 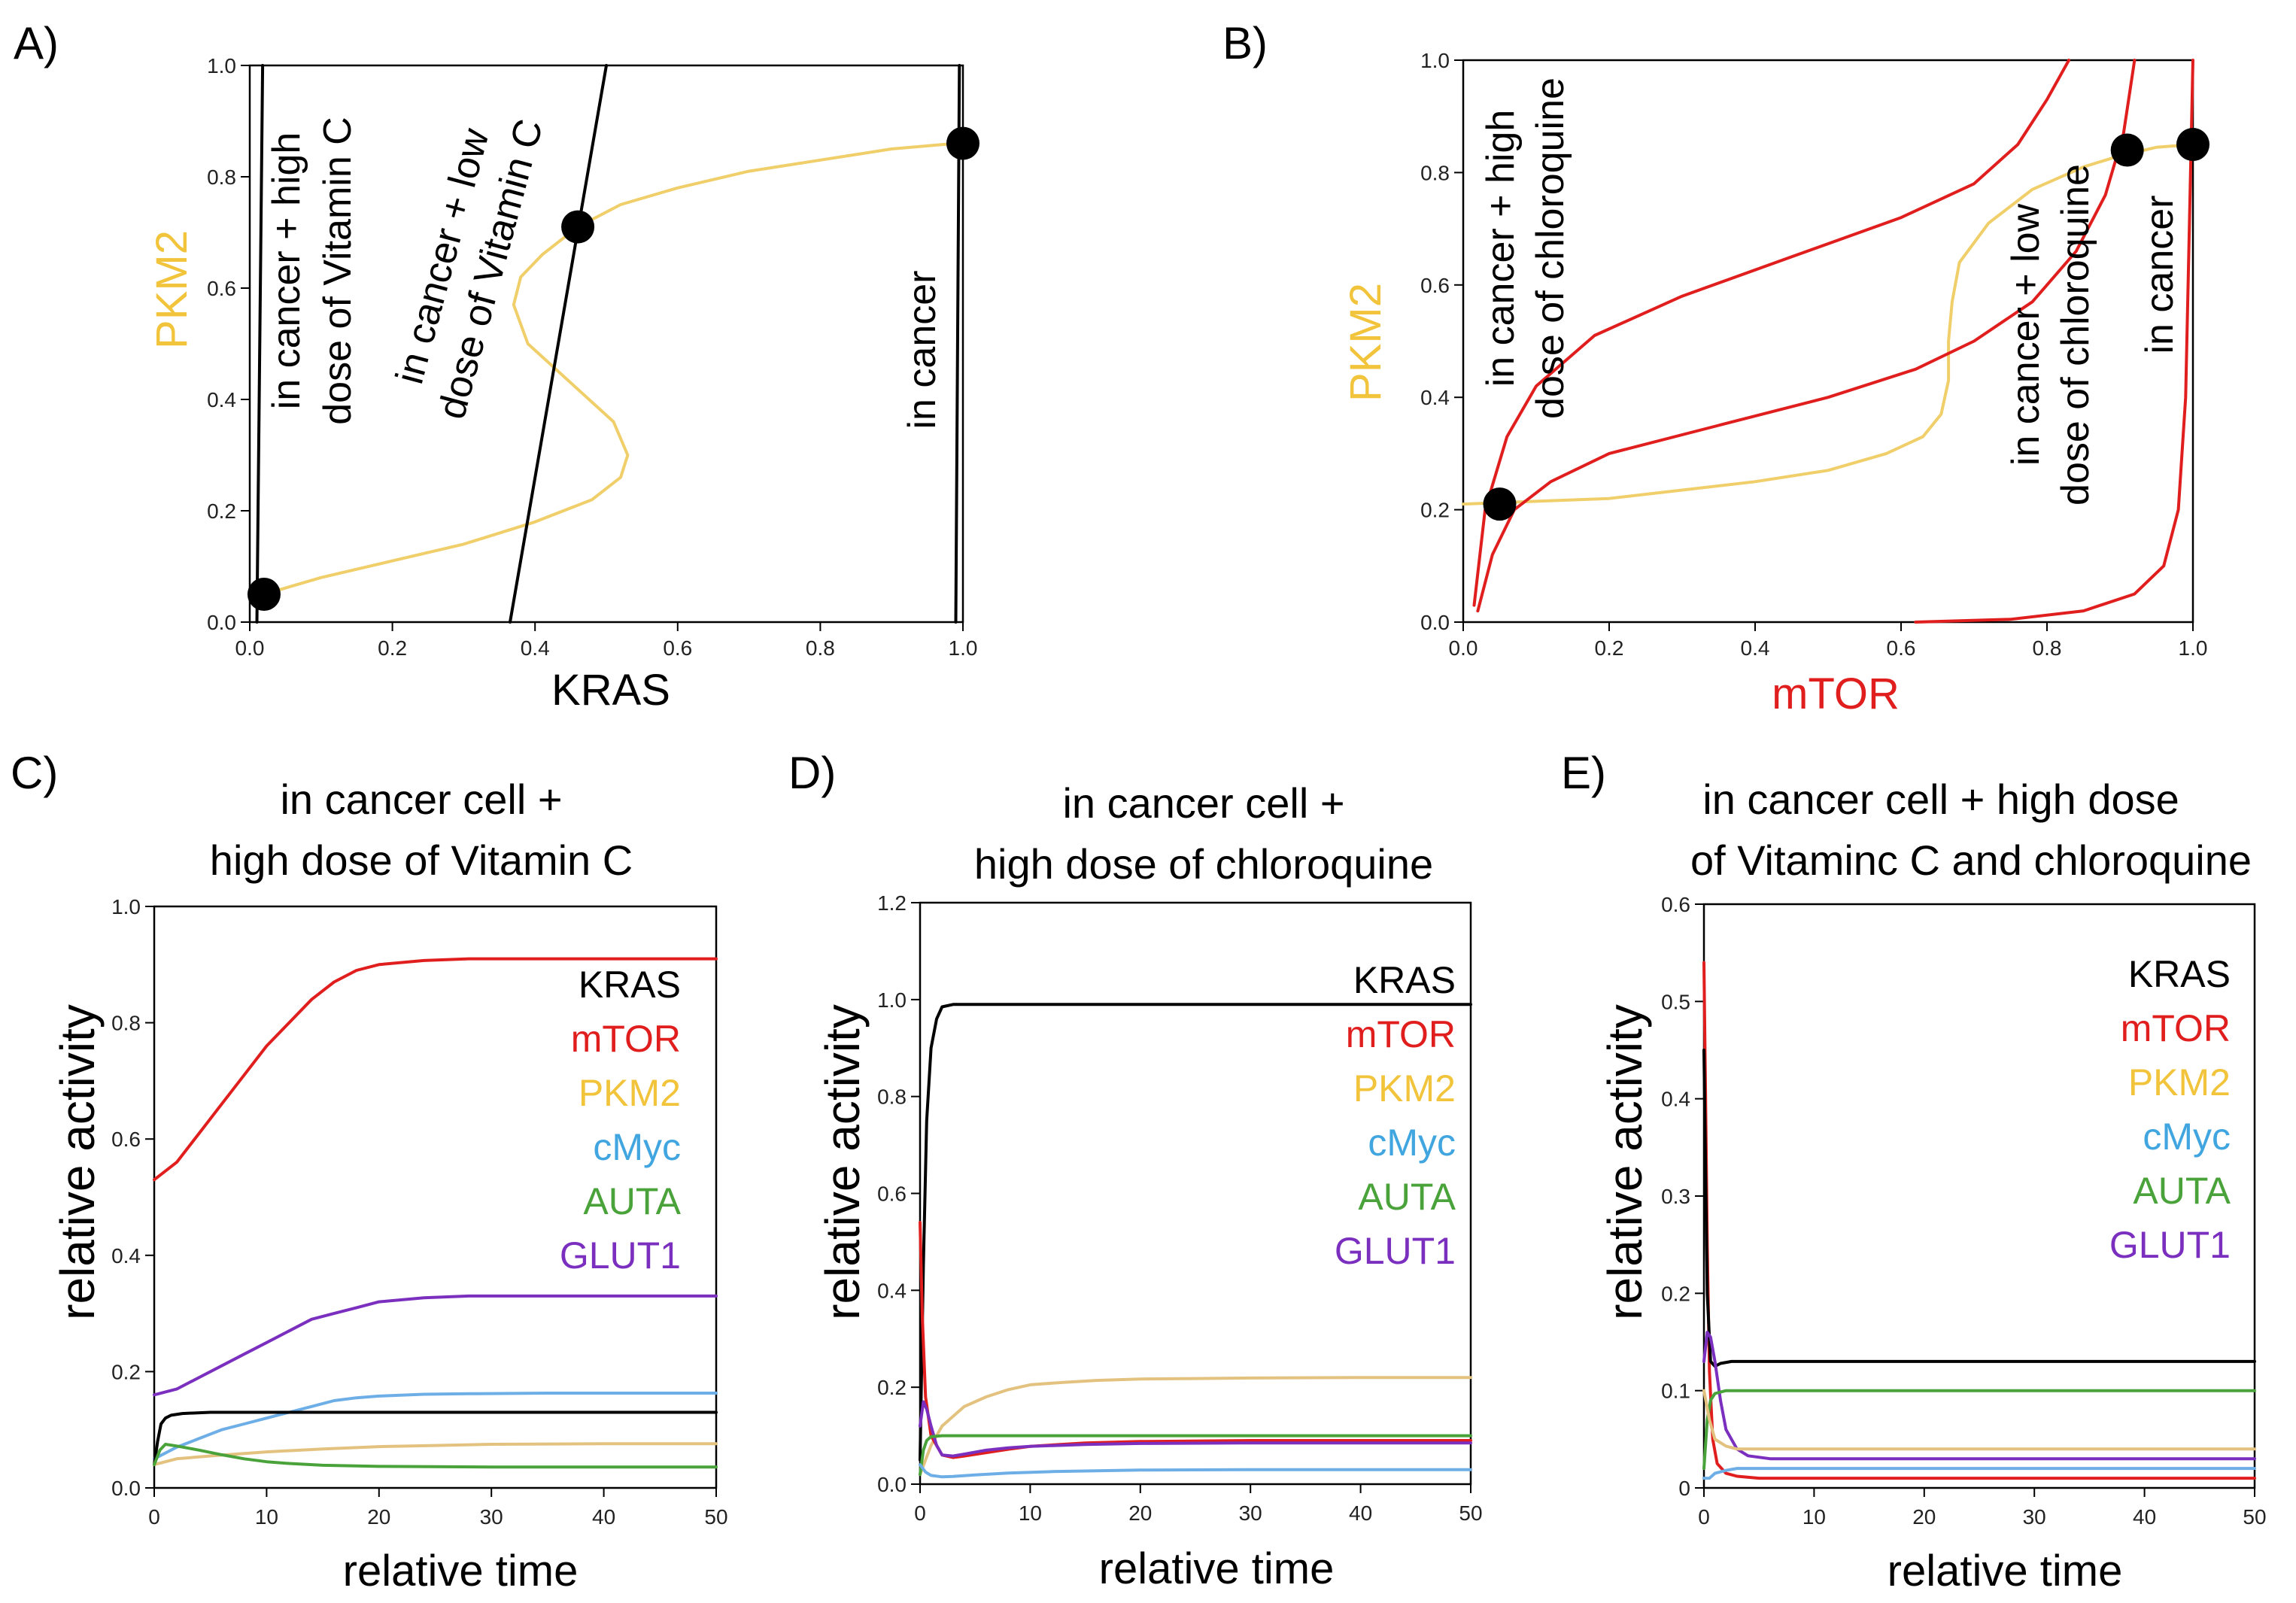 What do you see at coordinates (34, 773) in the screenshot?
I see `panel-label-c: C)` at bounding box center [34, 773].